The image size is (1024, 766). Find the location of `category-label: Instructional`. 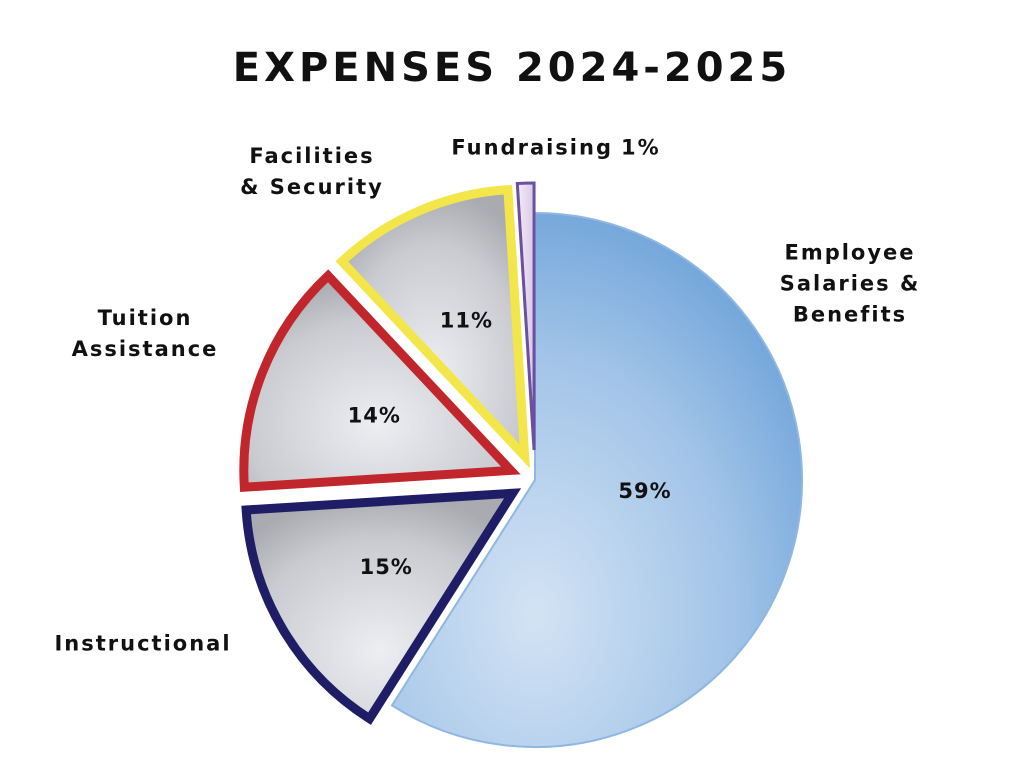

category-label: Instructional is located at coordinates (143, 643).